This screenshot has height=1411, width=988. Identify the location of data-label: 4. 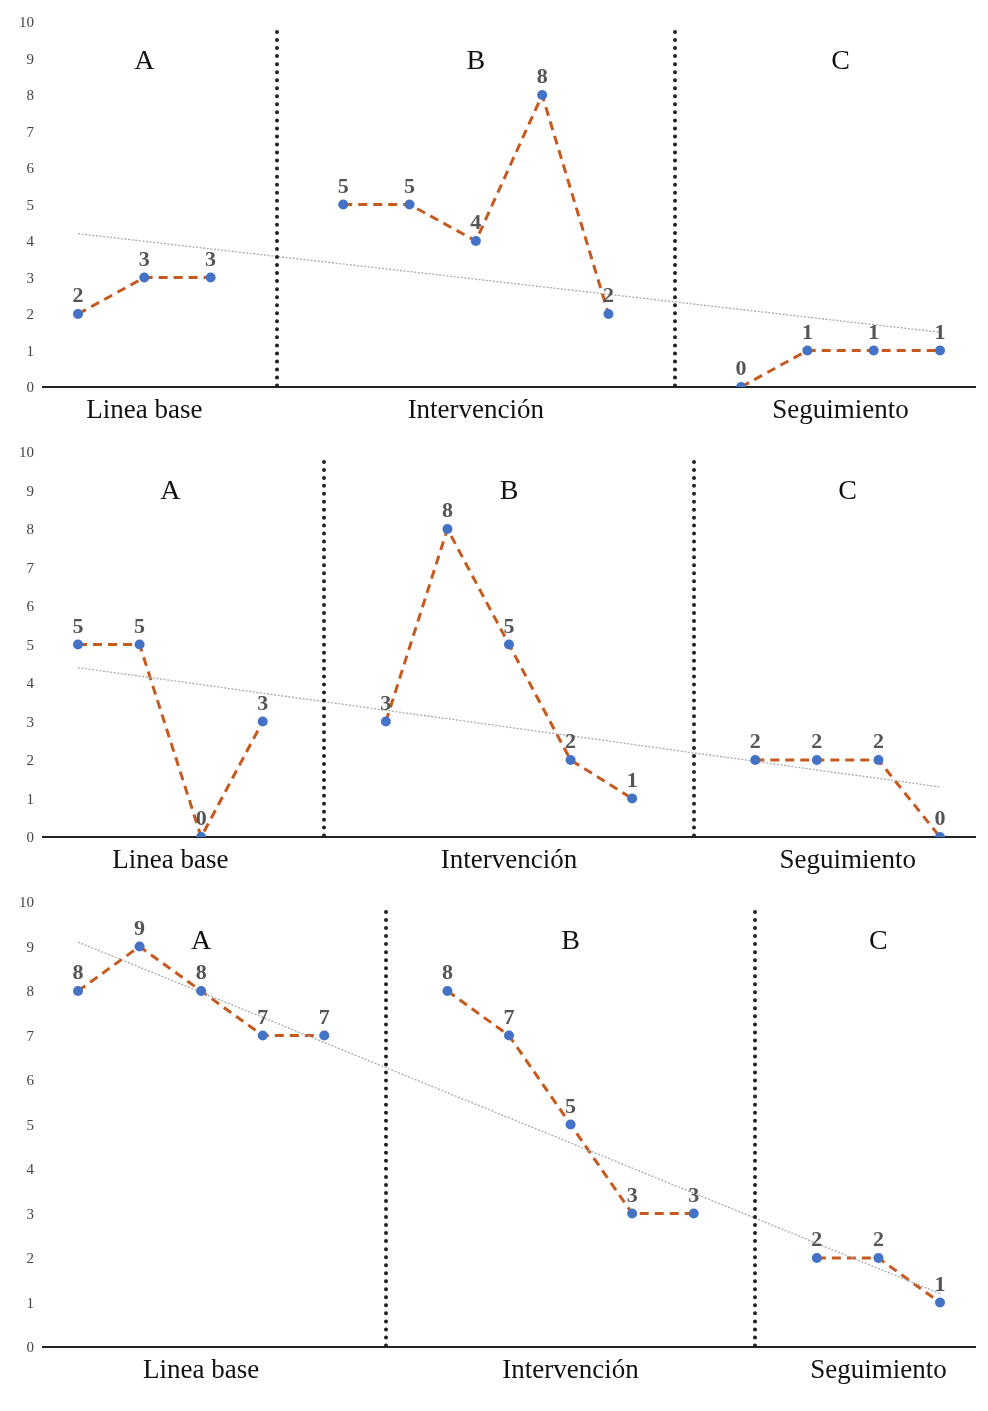
(476, 221).